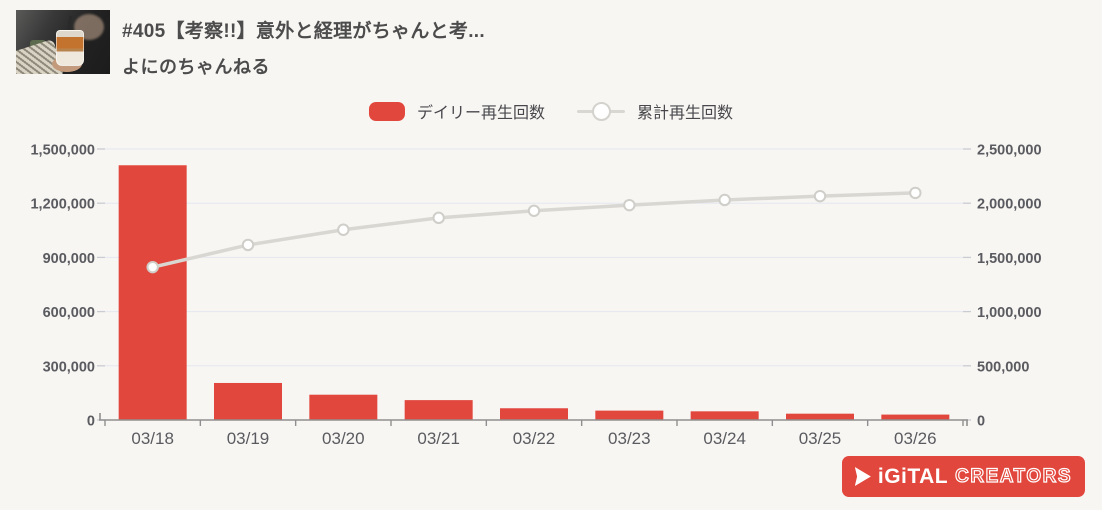 The height and width of the screenshot is (510, 1102). I want to click on right-axis-label: 0, so click(981, 422).